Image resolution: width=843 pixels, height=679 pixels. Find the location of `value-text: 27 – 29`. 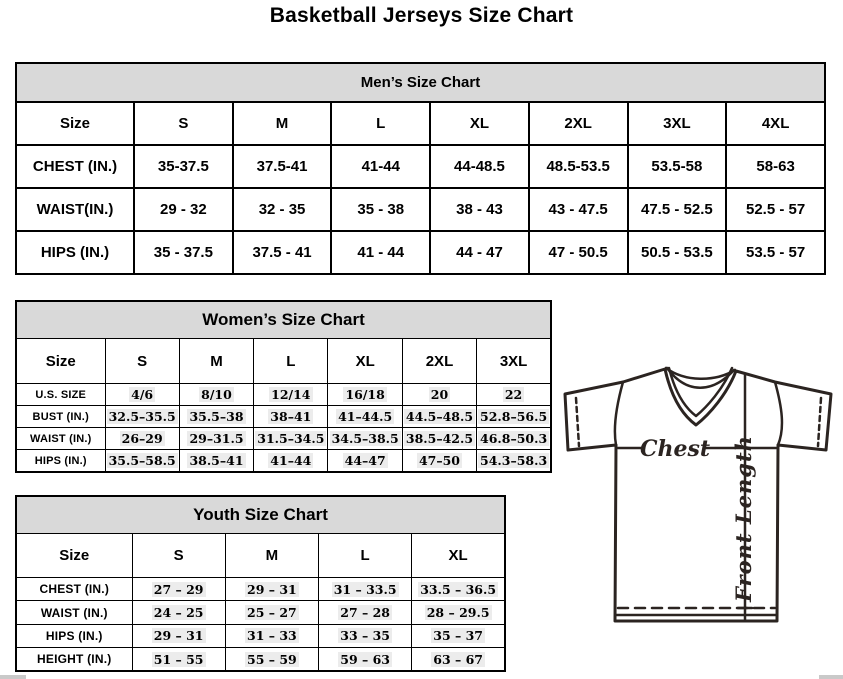

value-text: 27 – 29 is located at coordinates (178, 589).